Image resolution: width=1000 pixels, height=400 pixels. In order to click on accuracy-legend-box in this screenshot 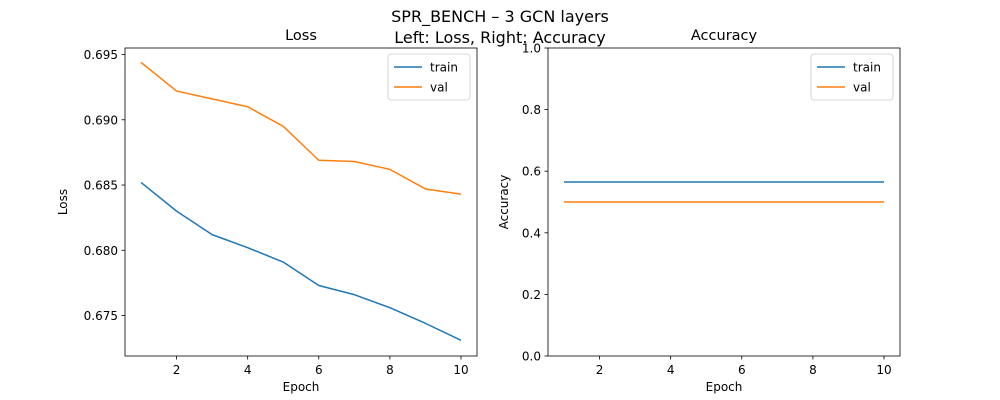, I will do `click(852, 77)`.